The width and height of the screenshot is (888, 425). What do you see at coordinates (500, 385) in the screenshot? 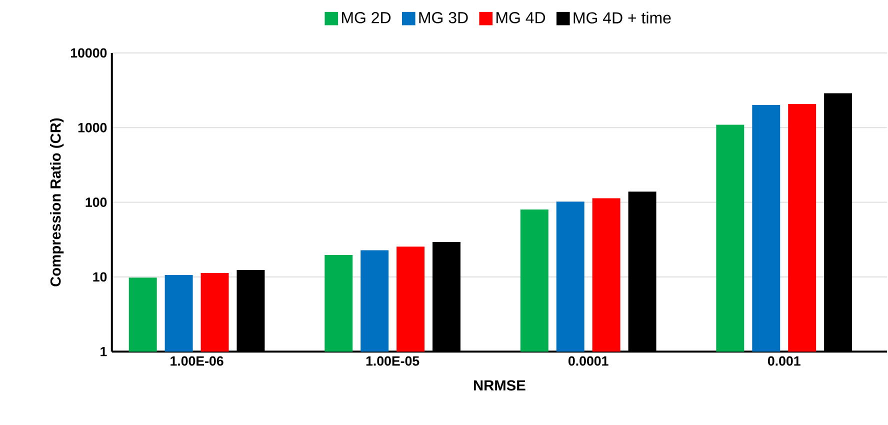
I see `x-axis-title: NRMSE` at bounding box center [500, 385].